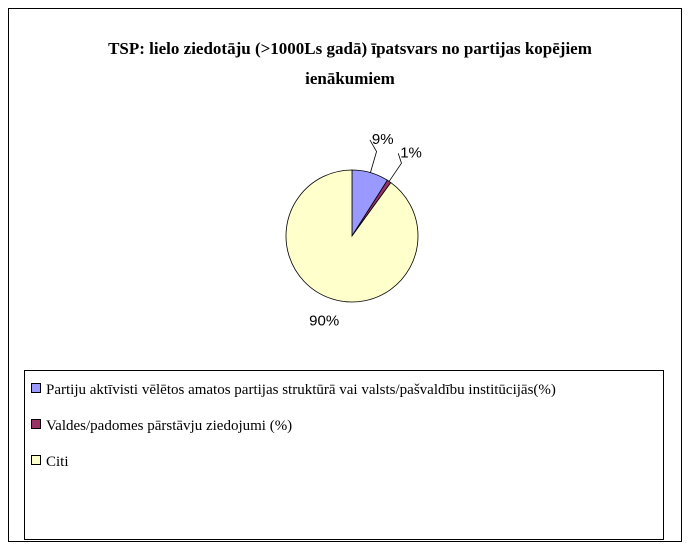 The image size is (692, 552). I want to click on legend-item: Valdes/padomes pārstāvju ziedojumi (%), so click(344, 426).